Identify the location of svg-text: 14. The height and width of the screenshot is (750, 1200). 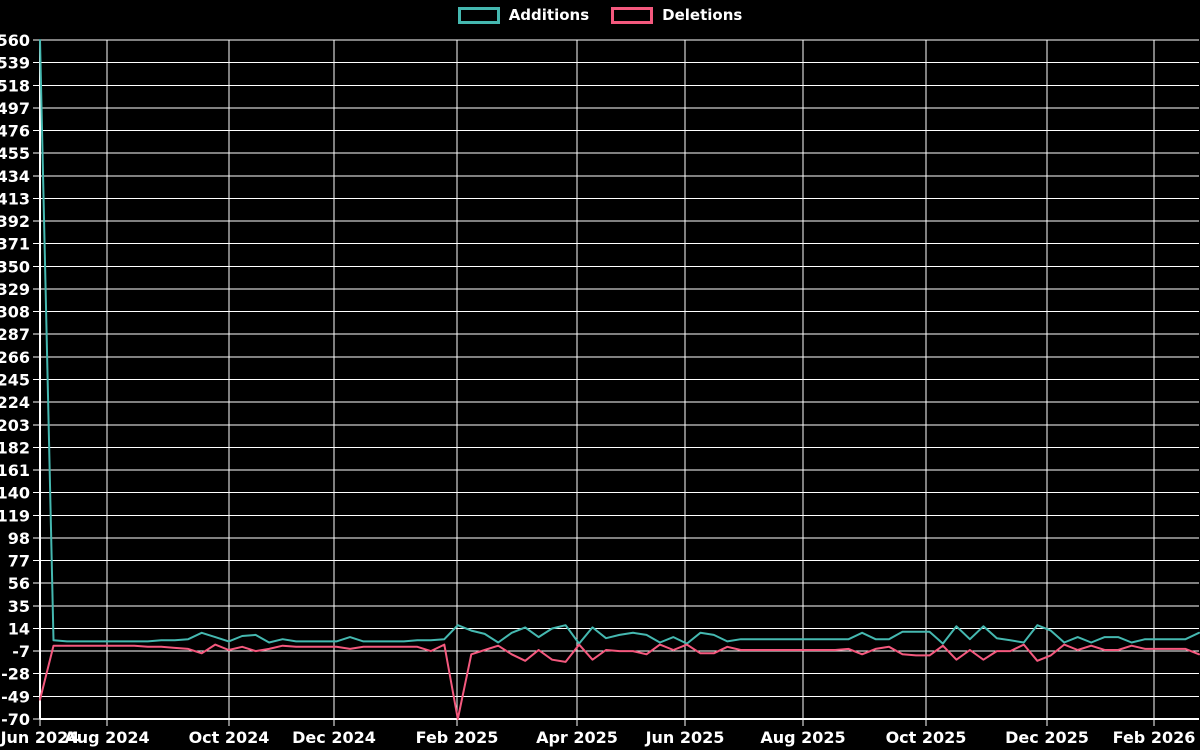
(19, 629).